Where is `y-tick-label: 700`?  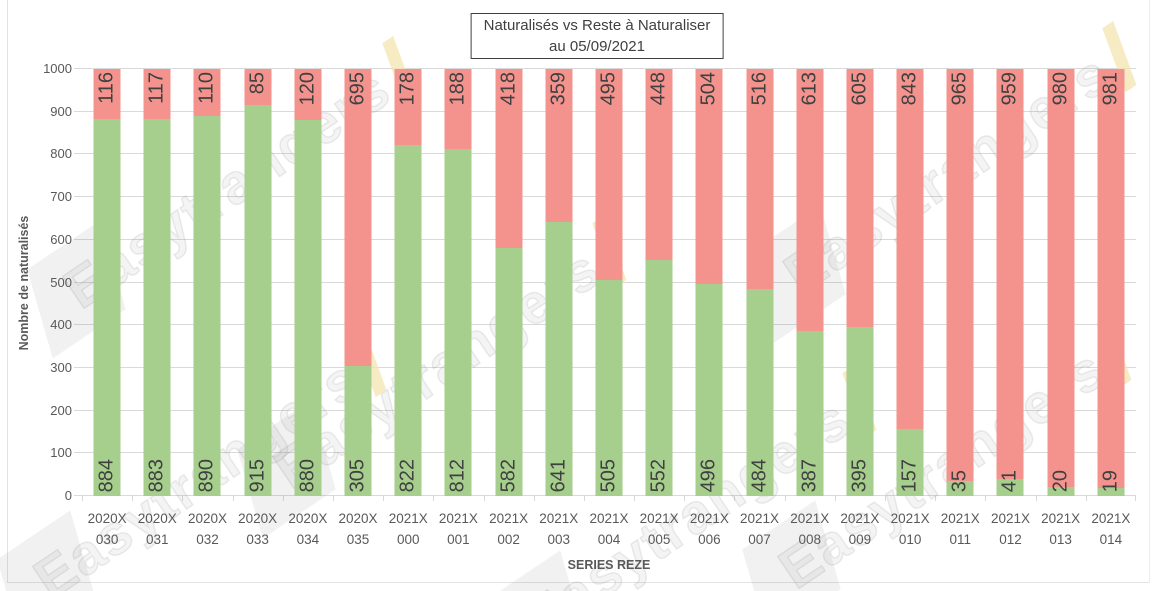 y-tick-label: 700 is located at coordinates (61, 197).